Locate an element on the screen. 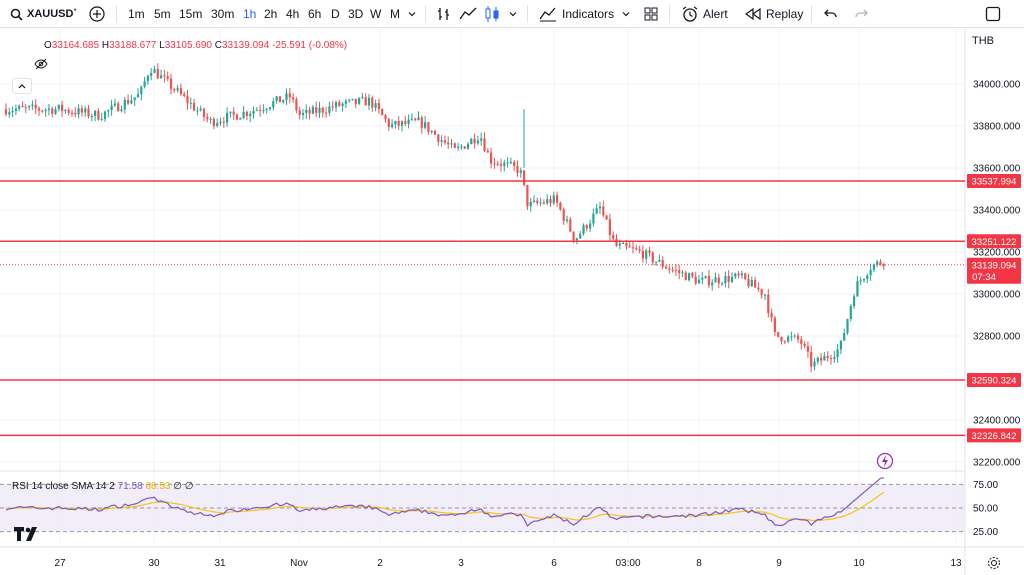  bolt-button is located at coordinates (885, 463).